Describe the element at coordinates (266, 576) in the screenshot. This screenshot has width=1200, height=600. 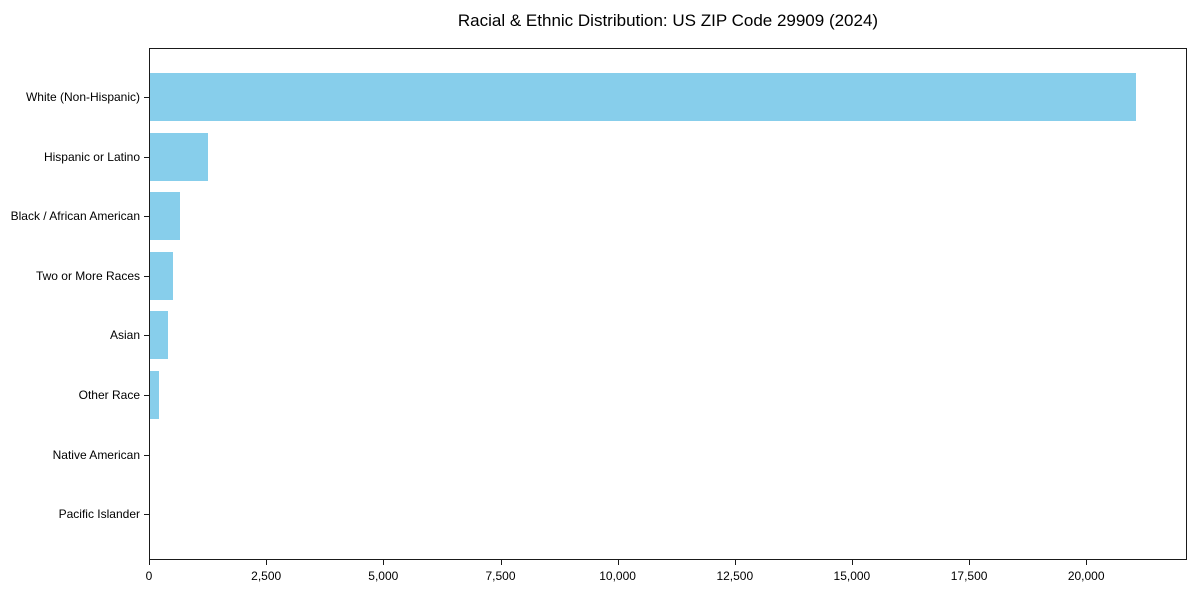
I see `x-axis-tick-label: 2,500` at that location.